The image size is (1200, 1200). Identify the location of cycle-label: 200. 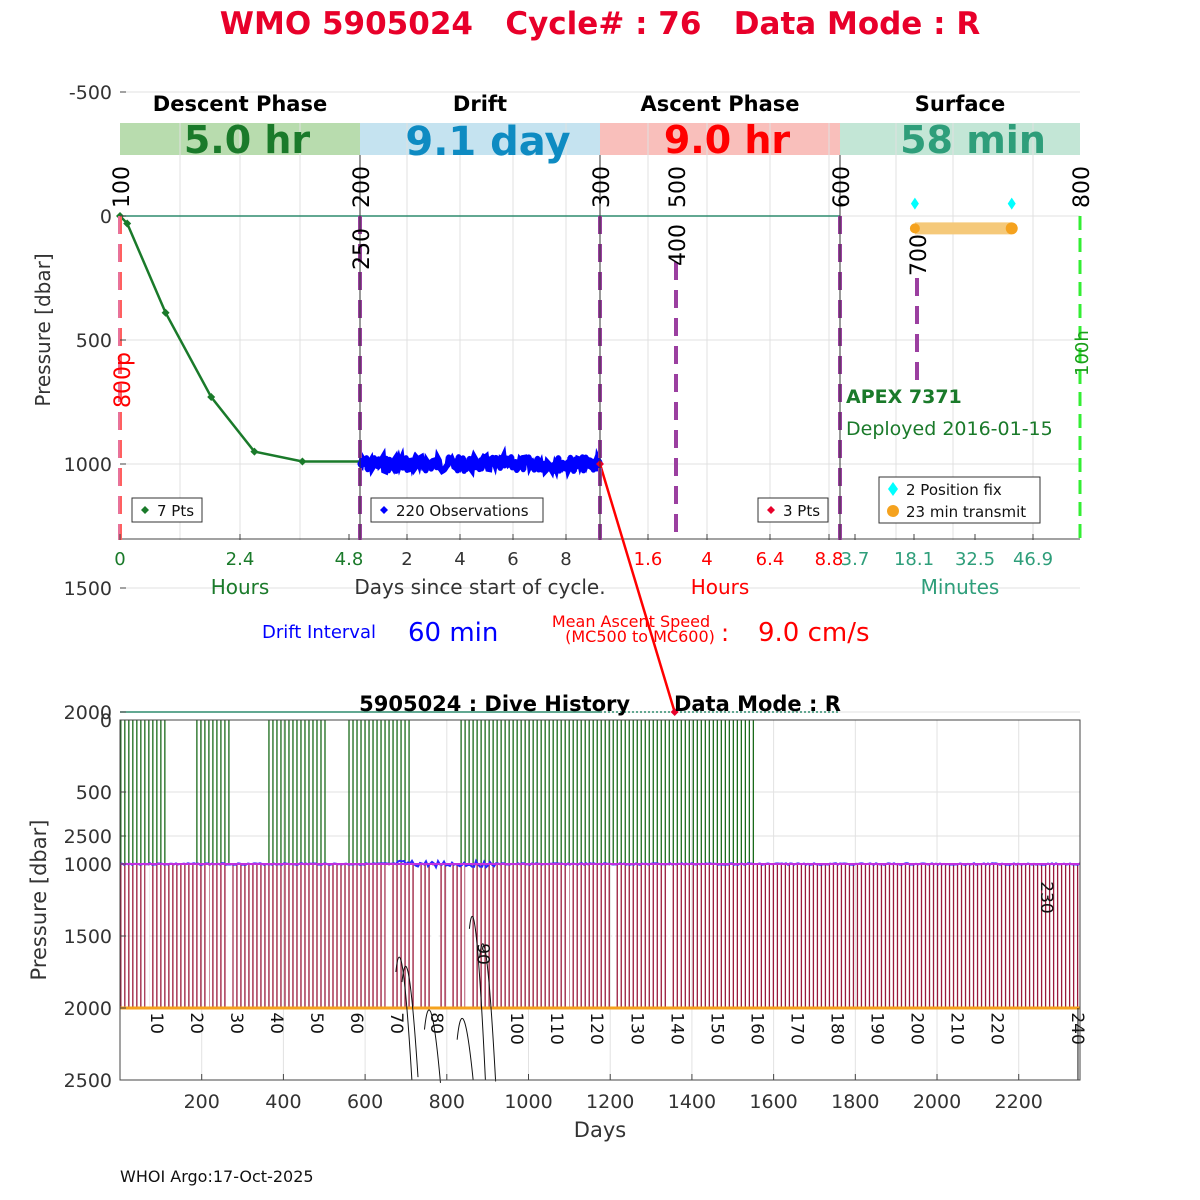
(916, 1028).